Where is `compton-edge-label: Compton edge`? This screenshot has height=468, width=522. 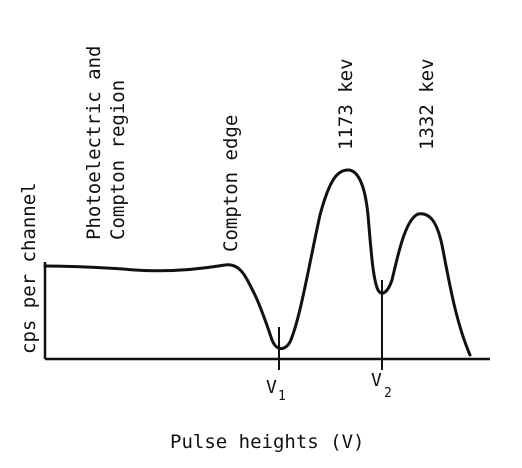 compton-edge-label: Compton edge is located at coordinates (231, 183).